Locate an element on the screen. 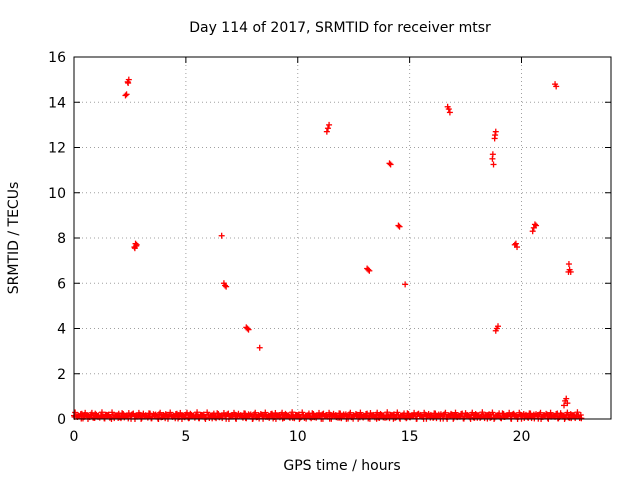 The image size is (640, 480). y-tick-label: 2 is located at coordinates (61, 375).